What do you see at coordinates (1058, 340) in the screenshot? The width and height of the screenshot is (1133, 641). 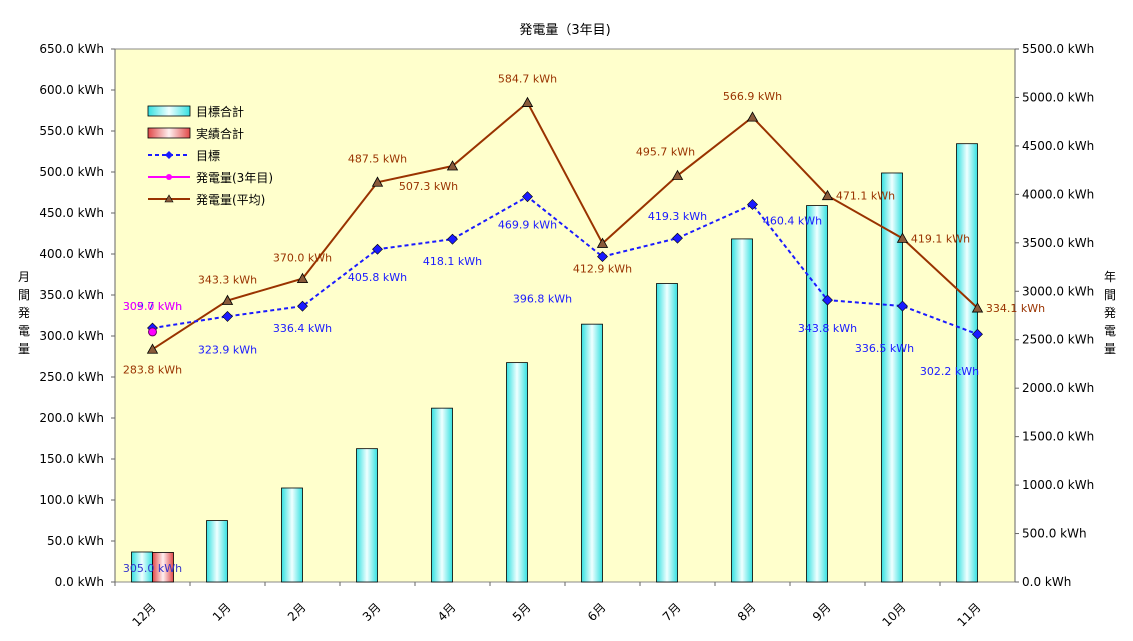 I see `right-tick-label: 2500.0 kWh` at bounding box center [1058, 340].